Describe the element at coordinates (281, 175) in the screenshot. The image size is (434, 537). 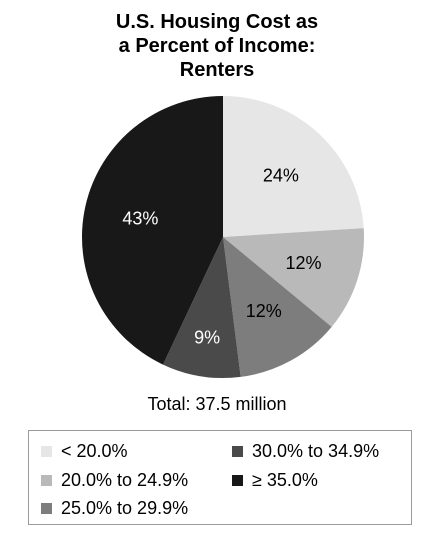
I see `pie-label-lt-20: 24%` at that location.